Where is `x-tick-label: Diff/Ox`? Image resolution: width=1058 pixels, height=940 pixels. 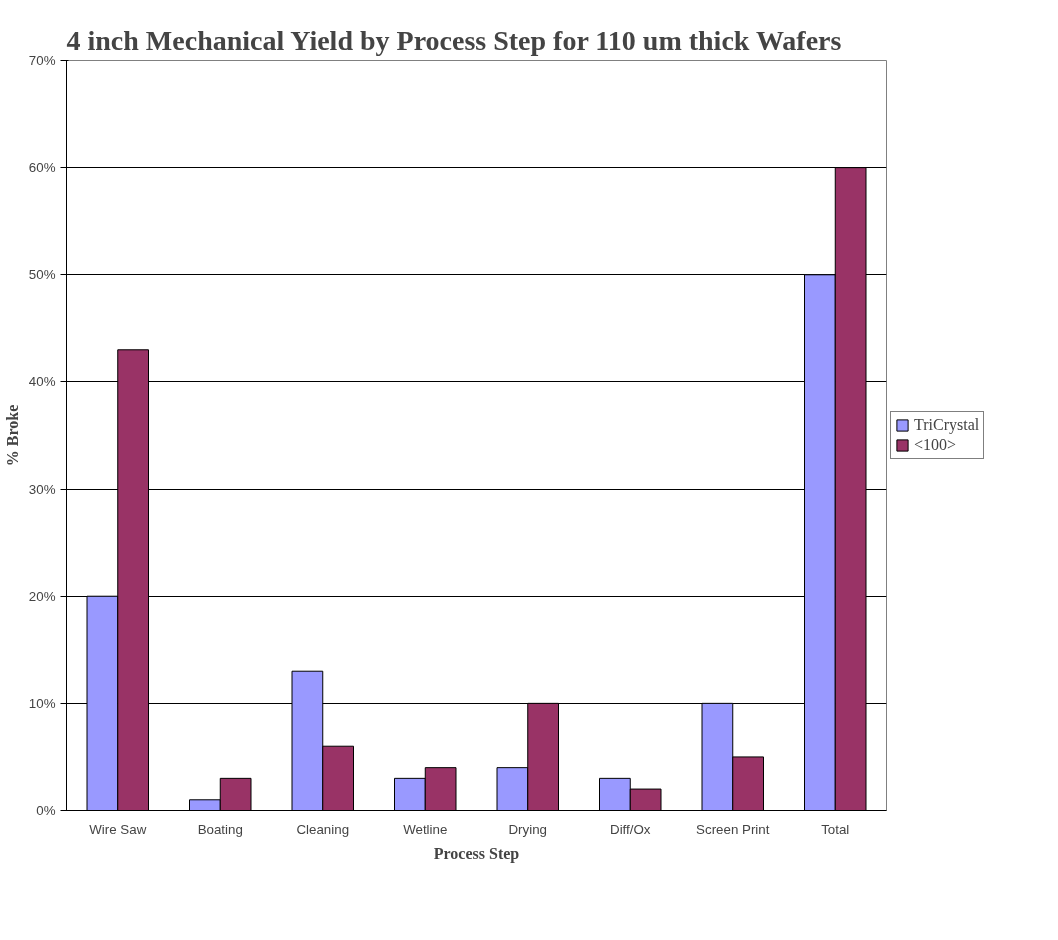 x-tick-label: Diff/Ox is located at coordinates (630, 829).